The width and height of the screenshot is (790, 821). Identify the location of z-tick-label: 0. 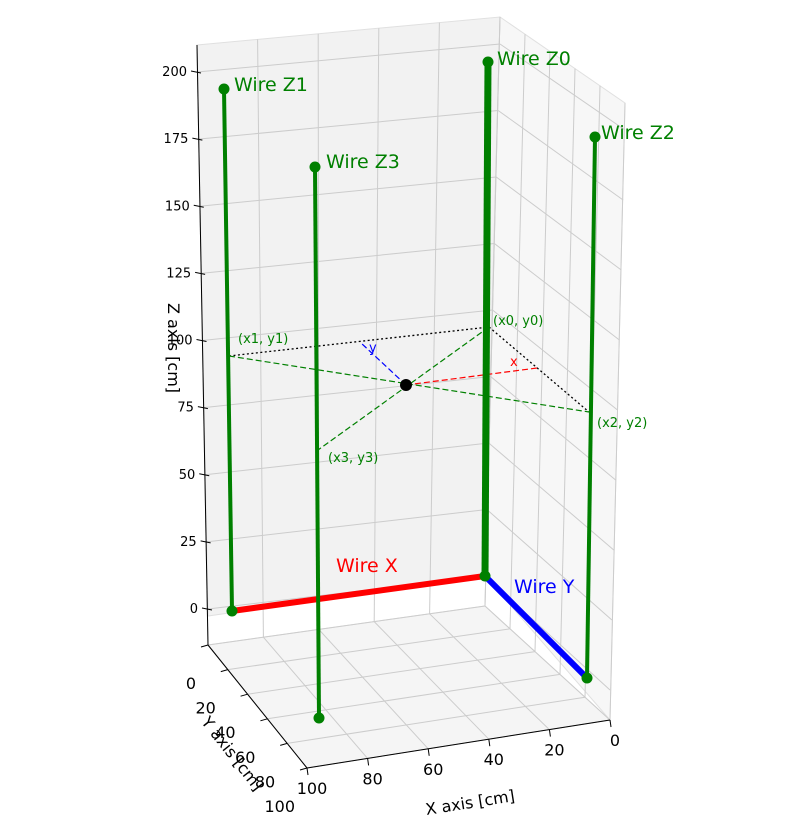
(194, 609).